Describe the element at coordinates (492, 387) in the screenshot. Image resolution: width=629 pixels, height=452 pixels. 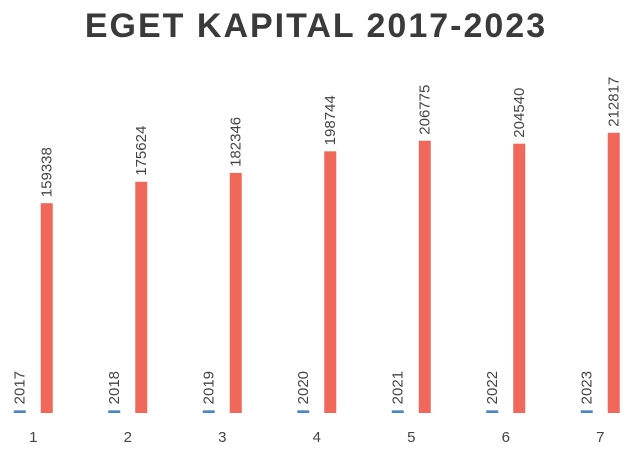
I see `data-label: 2022` at that location.